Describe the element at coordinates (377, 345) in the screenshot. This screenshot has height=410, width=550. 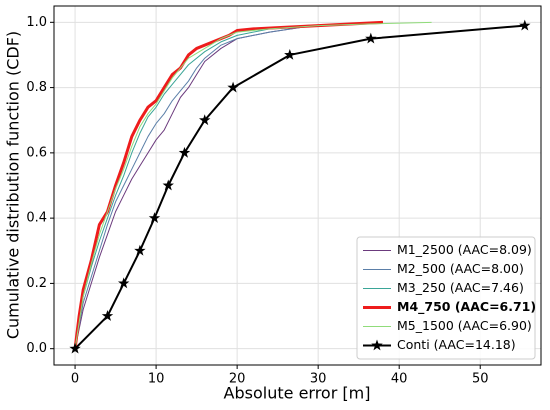
I see `legend-marker` at that location.